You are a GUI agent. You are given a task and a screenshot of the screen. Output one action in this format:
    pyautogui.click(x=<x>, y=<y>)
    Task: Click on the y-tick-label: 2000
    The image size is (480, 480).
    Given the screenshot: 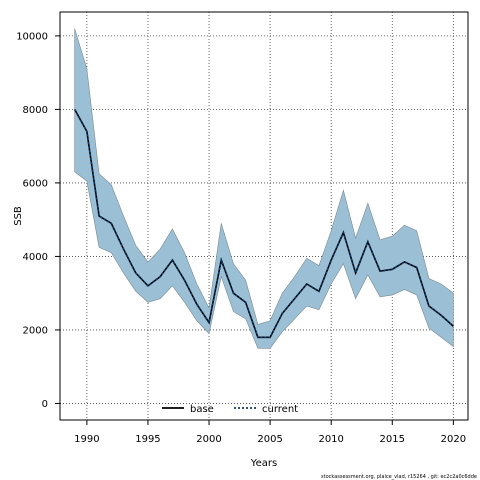 What is the action you would take?
    pyautogui.click(x=35, y=330)
    